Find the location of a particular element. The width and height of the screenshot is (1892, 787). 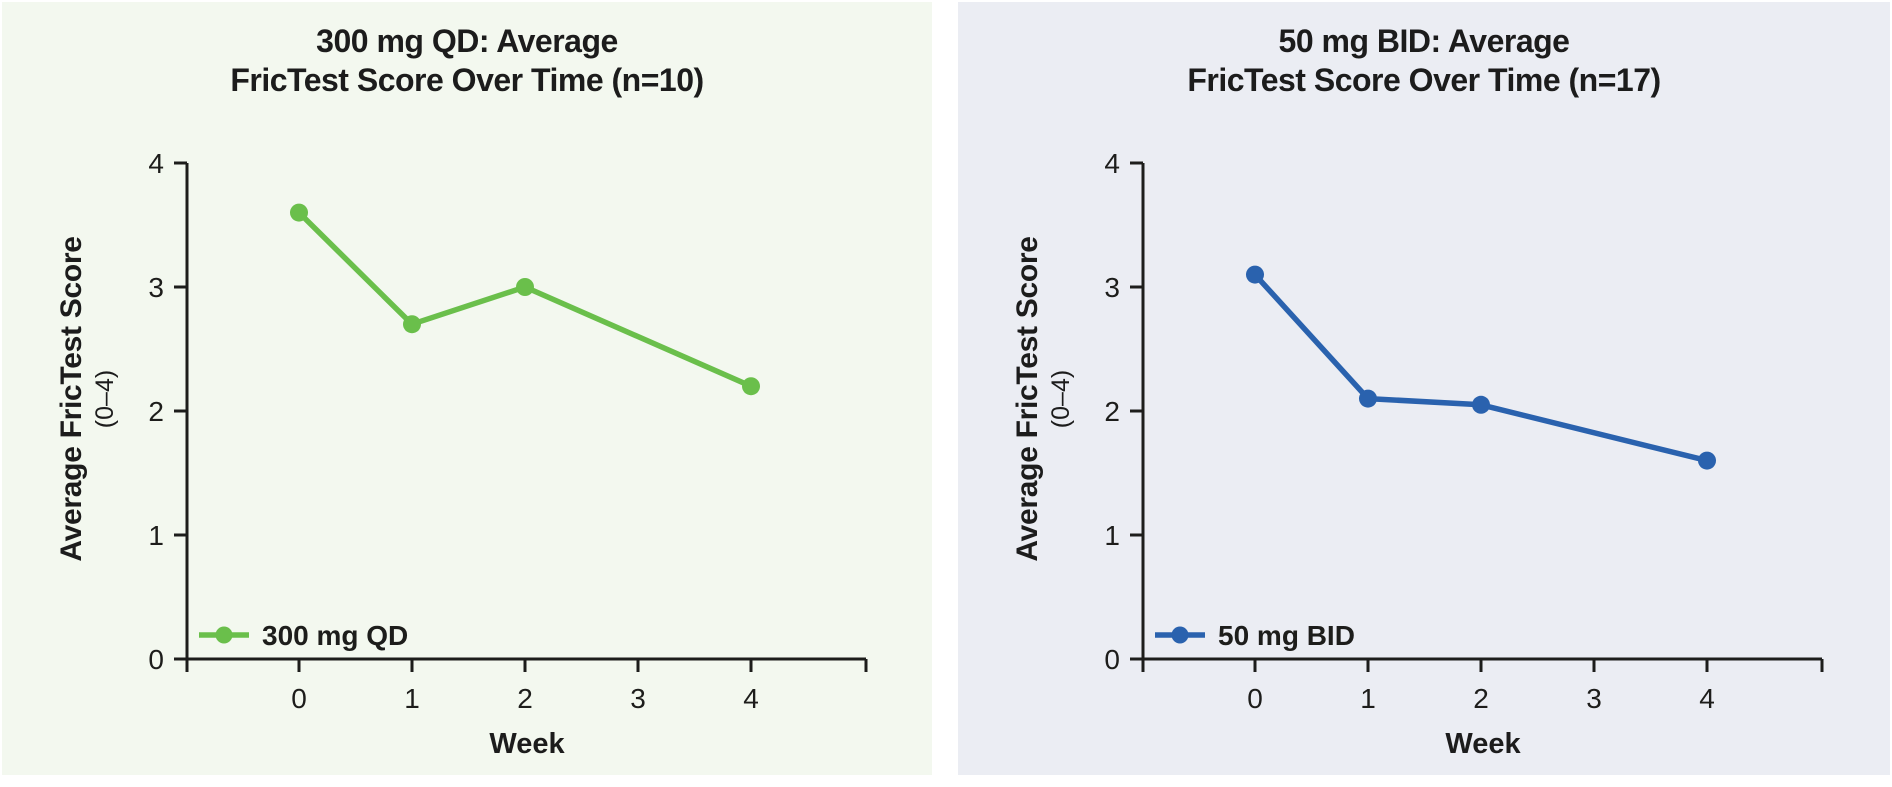

legend-label: 300 mg QD is located at coordinates (335, 635).